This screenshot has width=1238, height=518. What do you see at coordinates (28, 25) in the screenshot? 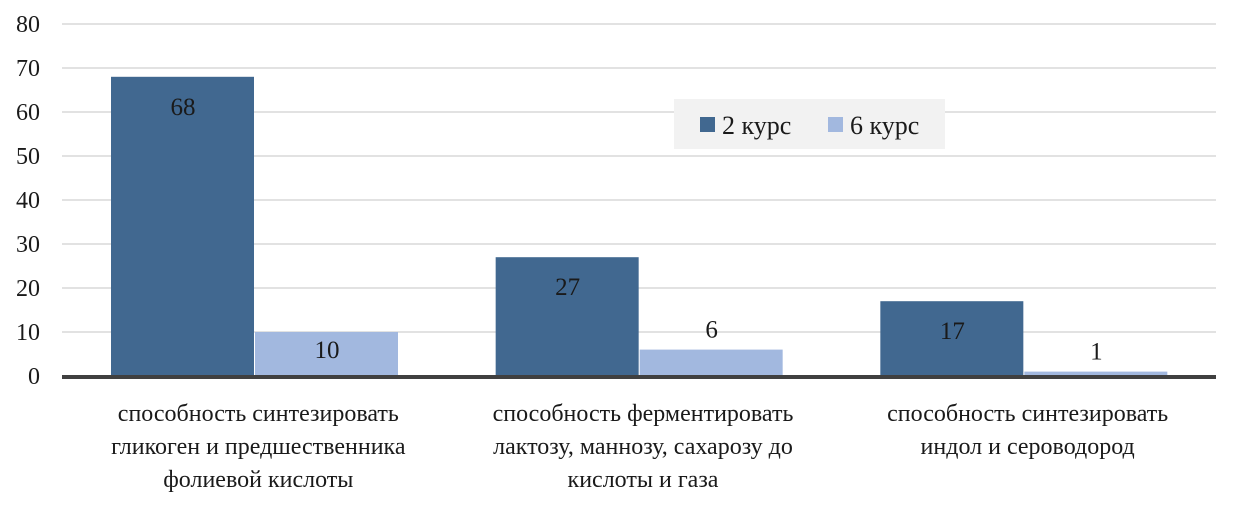
I see `y-tick-label: 80` at bounding box center [28, 25].